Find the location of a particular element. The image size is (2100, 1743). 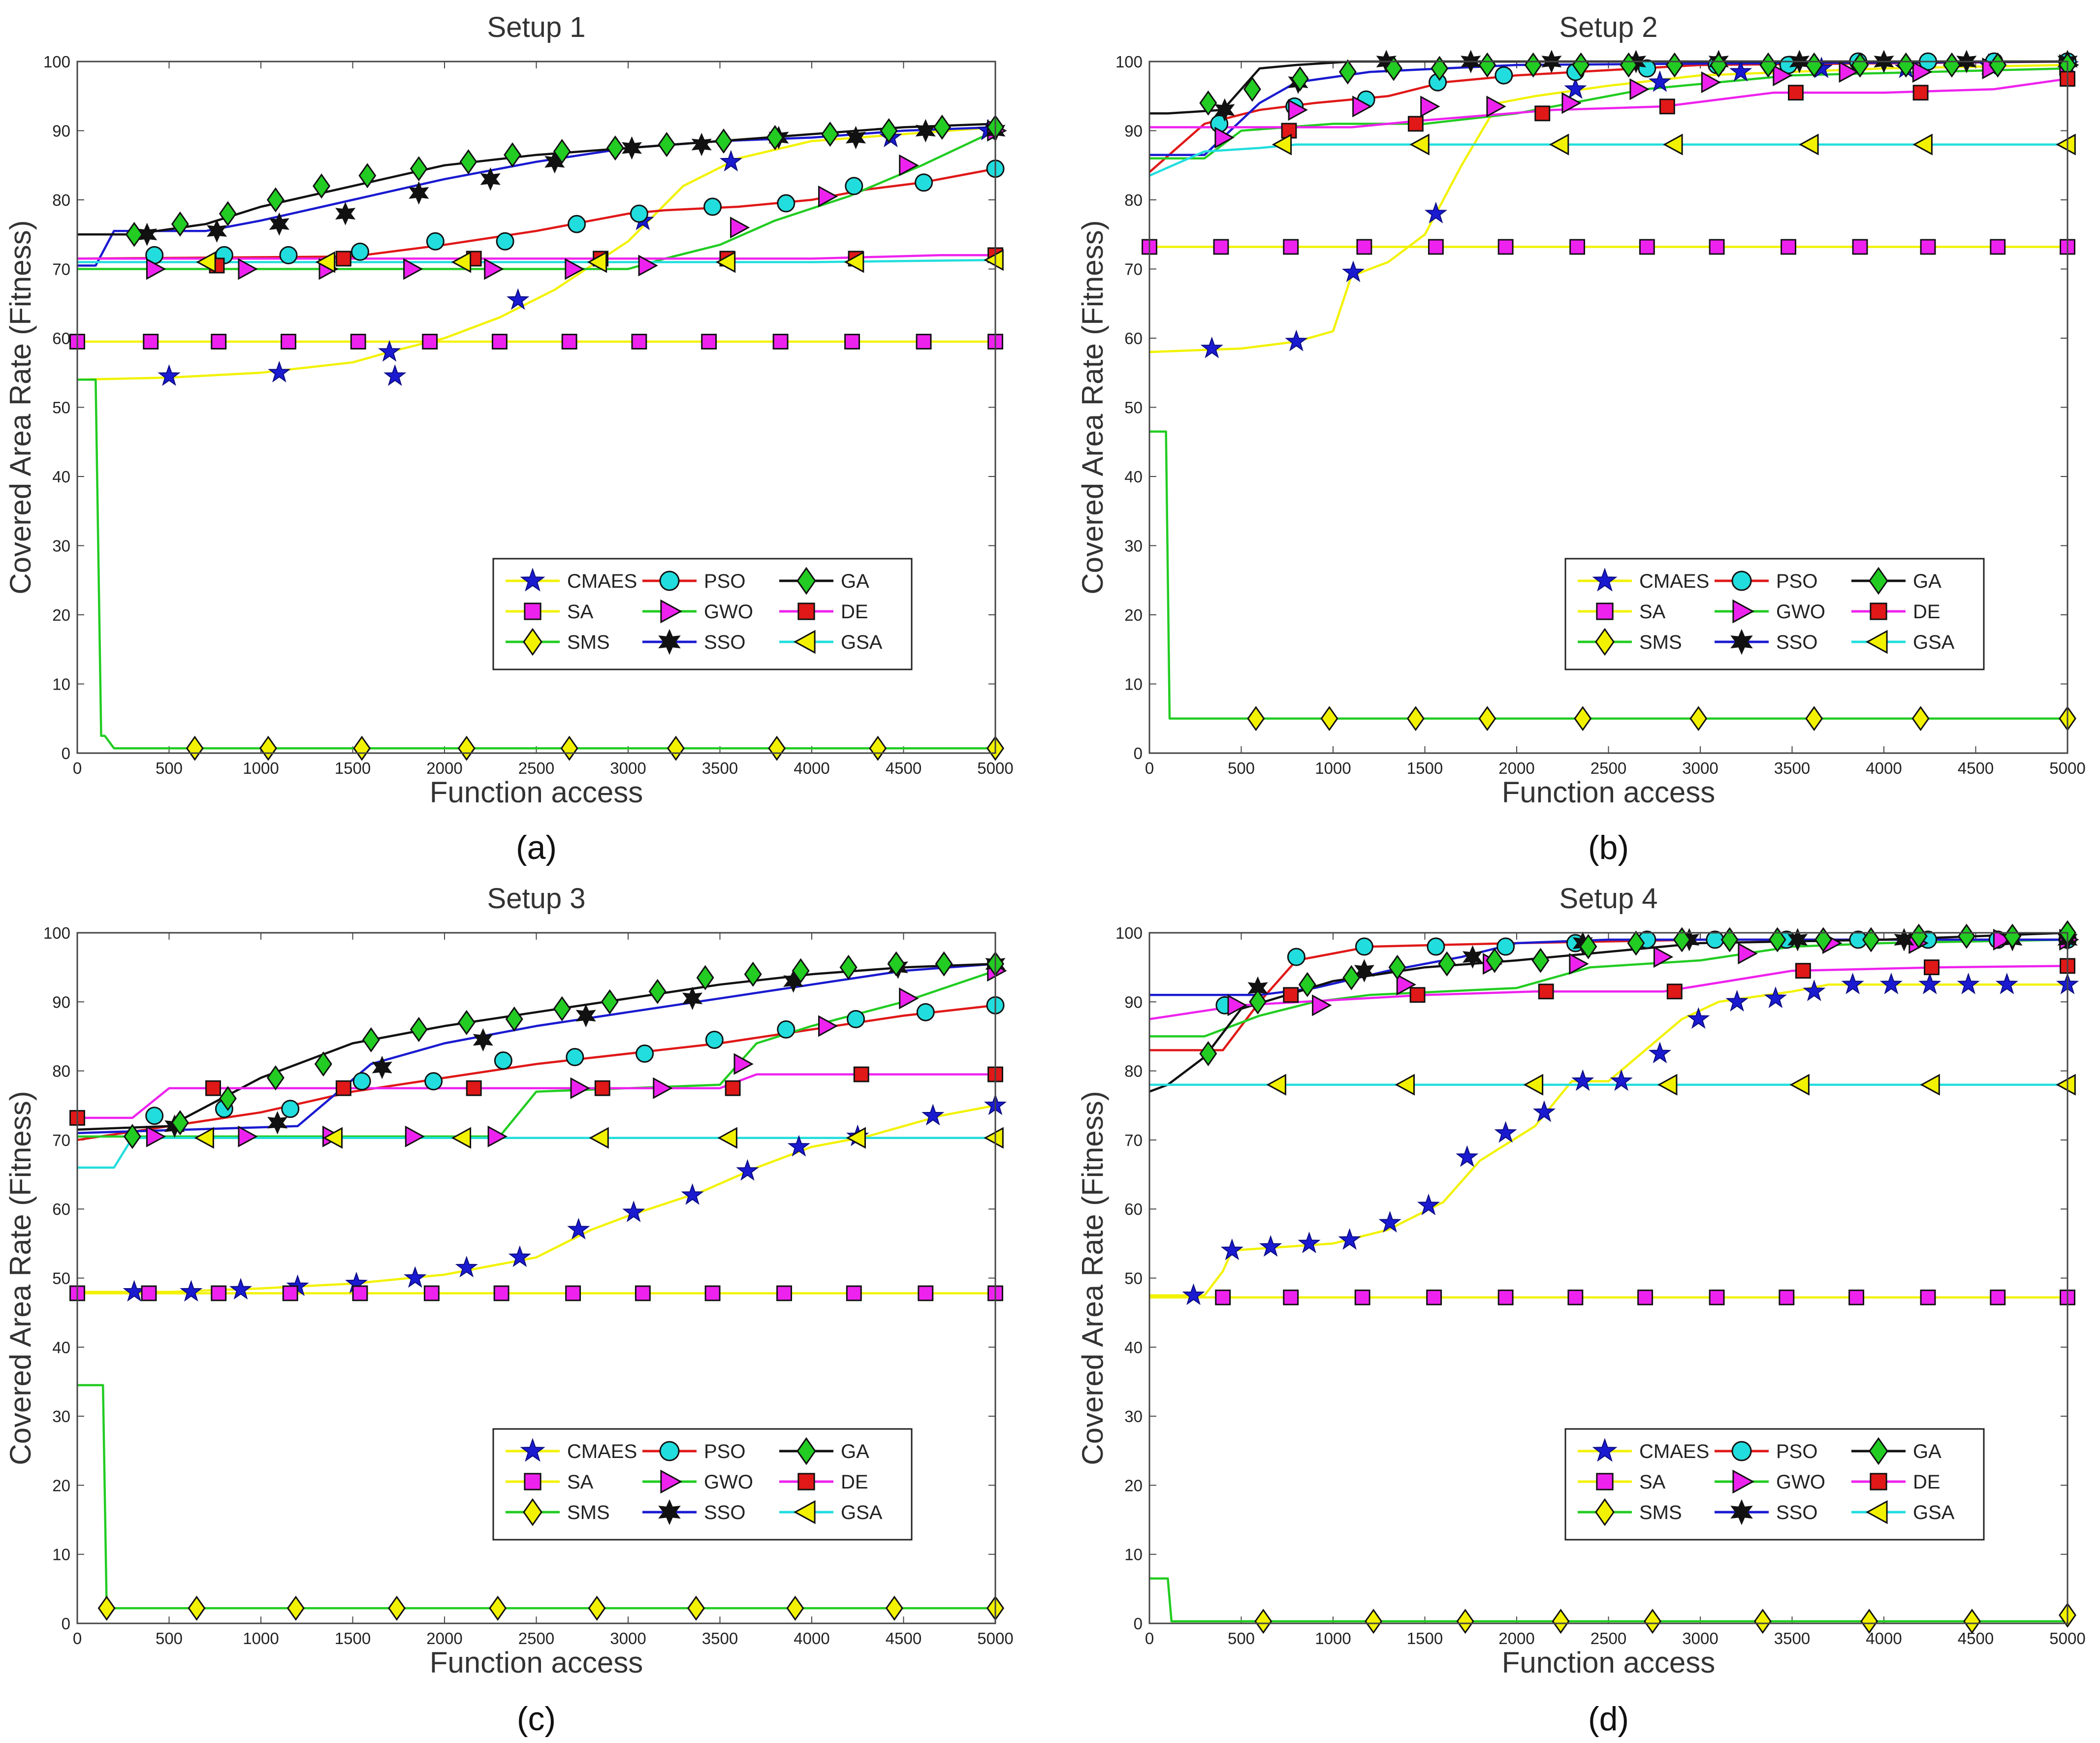

series-line-sms is located at coordinates (1608, 1600).